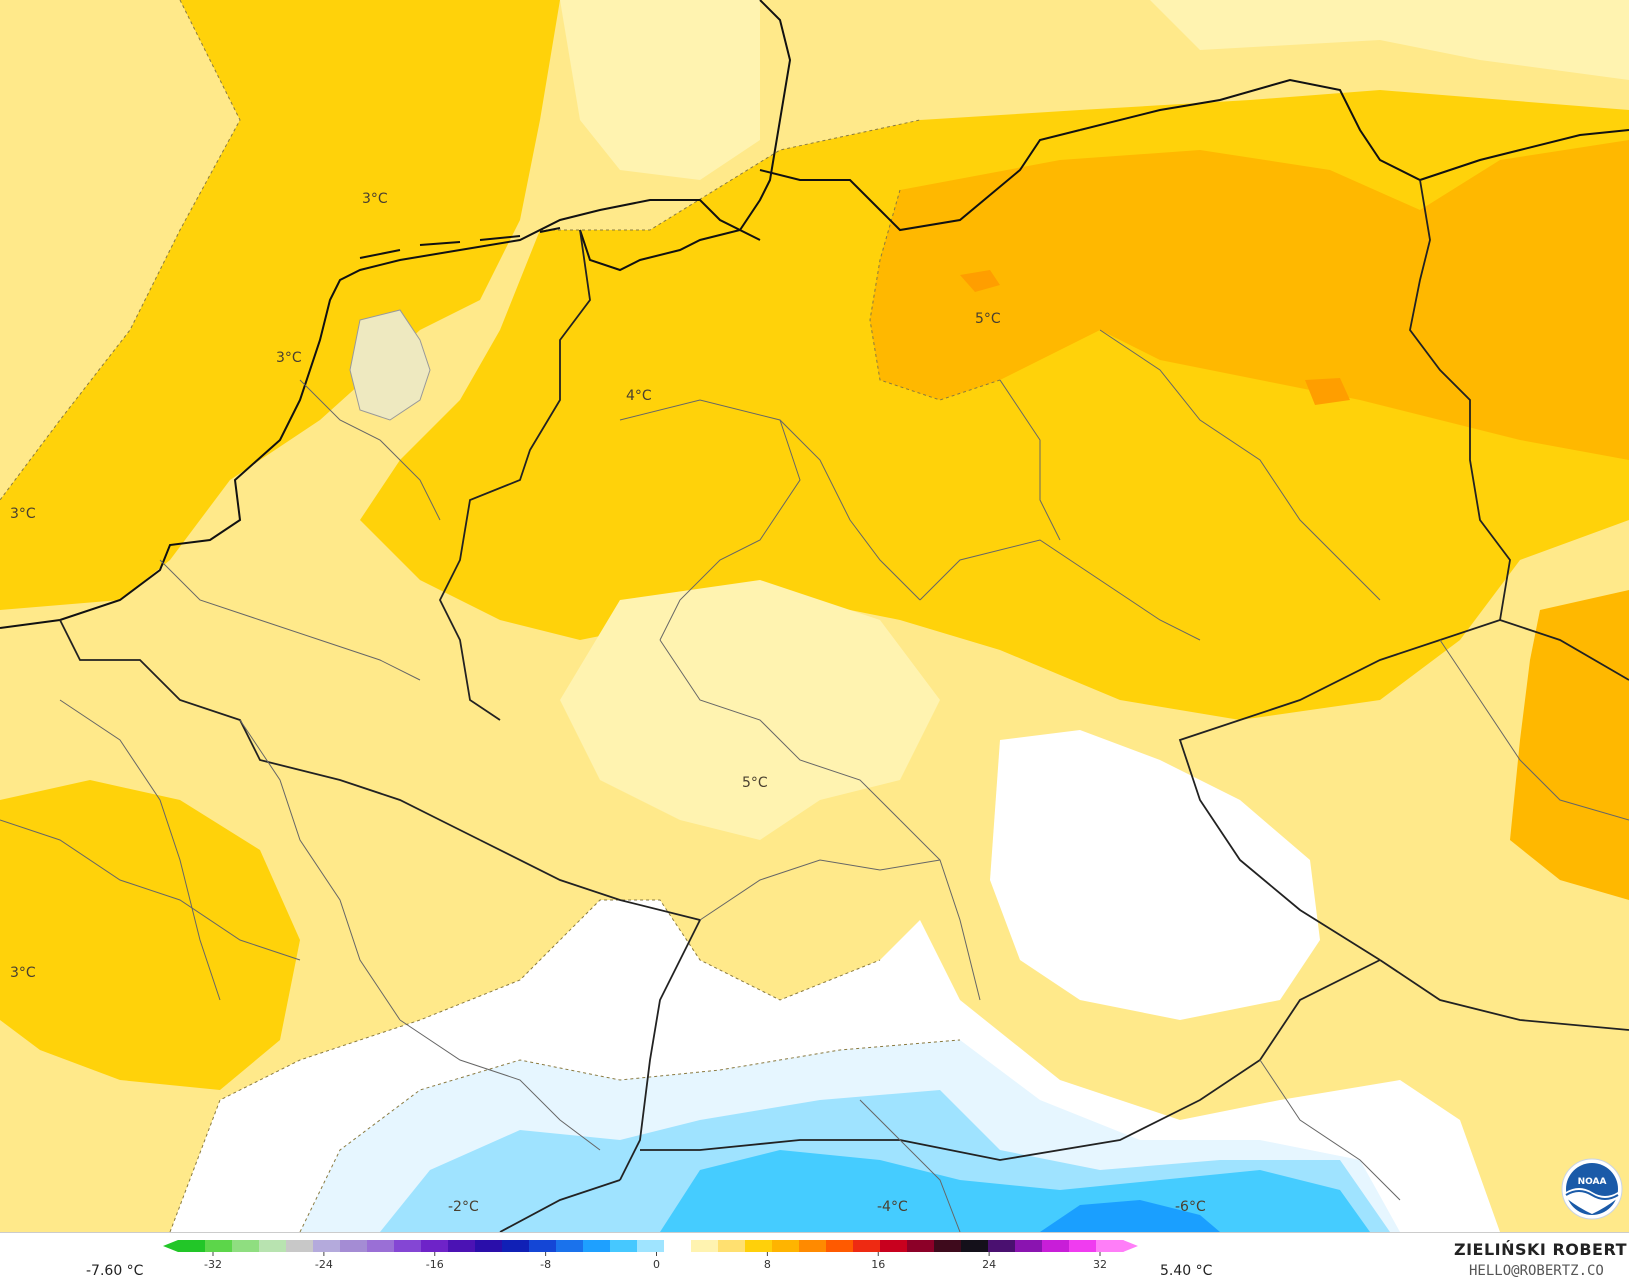  Describe the element at coordinates (1536, 1271) in the screenshot. I see `author-email: HELLO@ROBERTZ.CO` at that location.